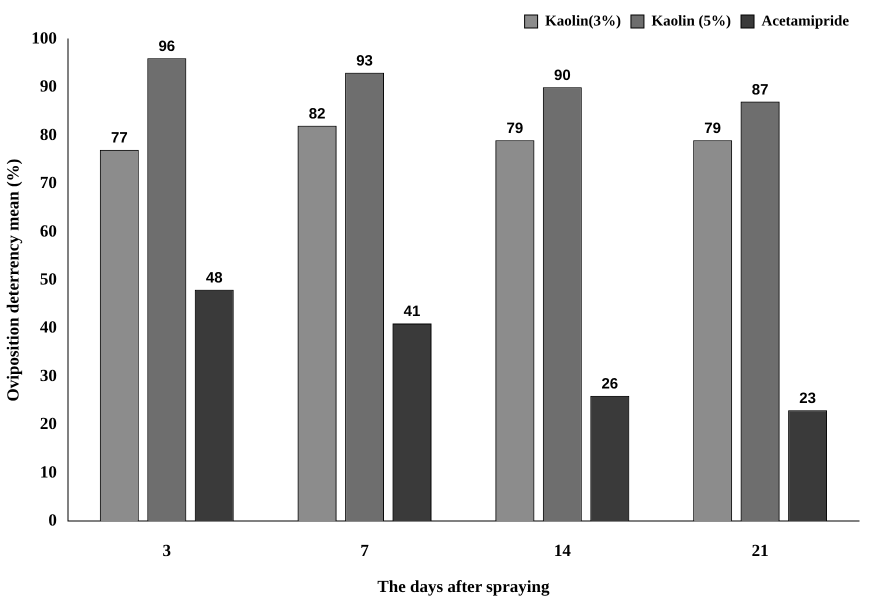  What do you see at coordinates (48, 327) in the screenshot?
I see `y-tick-label: 40` at bounding box center [48, 327].